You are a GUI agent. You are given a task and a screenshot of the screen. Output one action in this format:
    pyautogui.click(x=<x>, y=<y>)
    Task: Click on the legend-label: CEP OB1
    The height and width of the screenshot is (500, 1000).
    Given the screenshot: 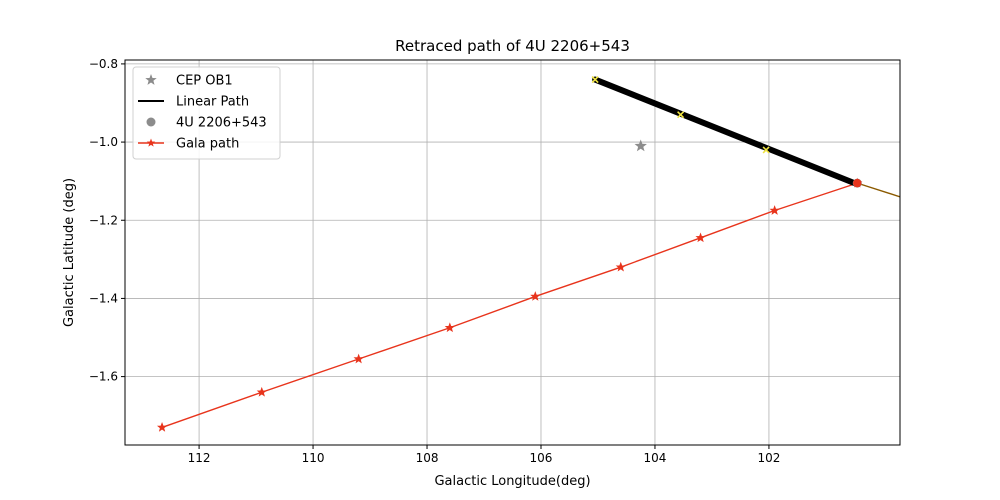 What is the action you would take?
    pyautogui.click(x=204, y=81)
    